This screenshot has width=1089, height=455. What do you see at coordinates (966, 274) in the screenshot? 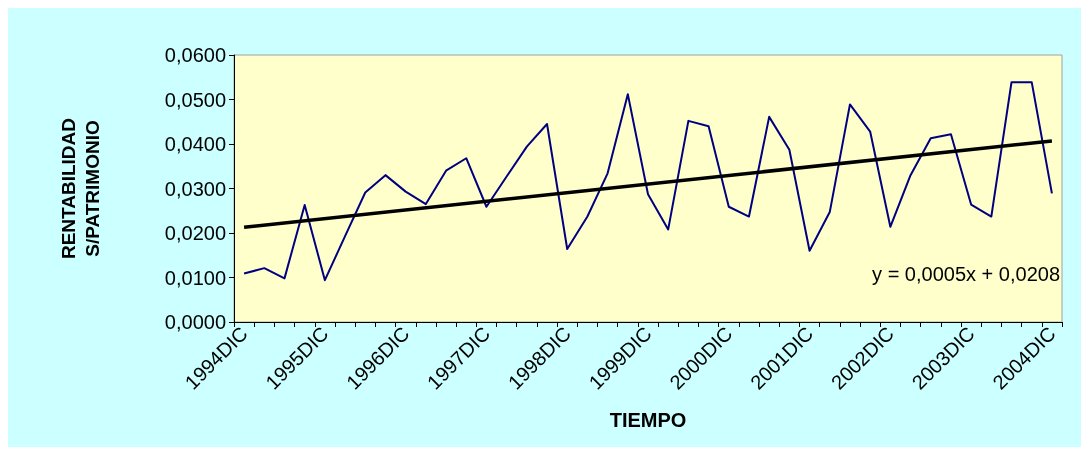
I see `annotation: y = 0,0005x + 0,0208` at bounding box center [966, 274].